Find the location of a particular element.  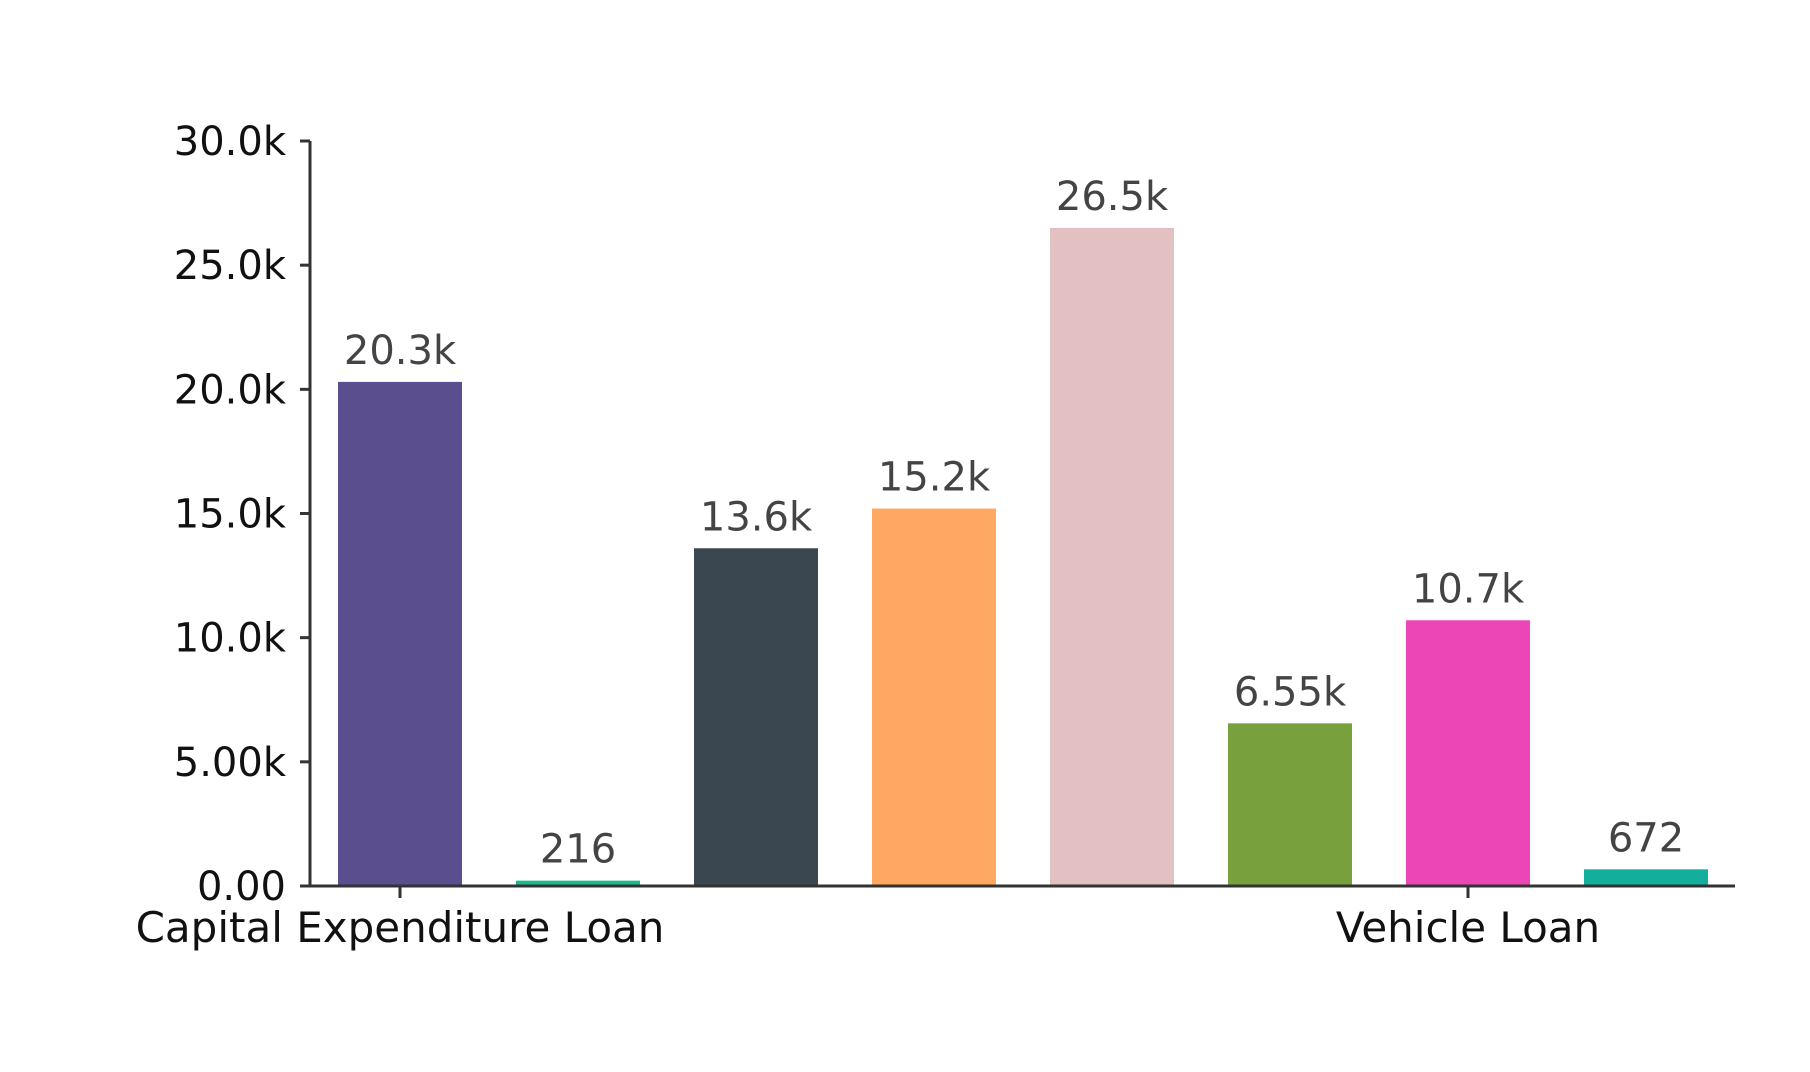

y-tick-label: 10.0k is located at coordinates (230, 639).